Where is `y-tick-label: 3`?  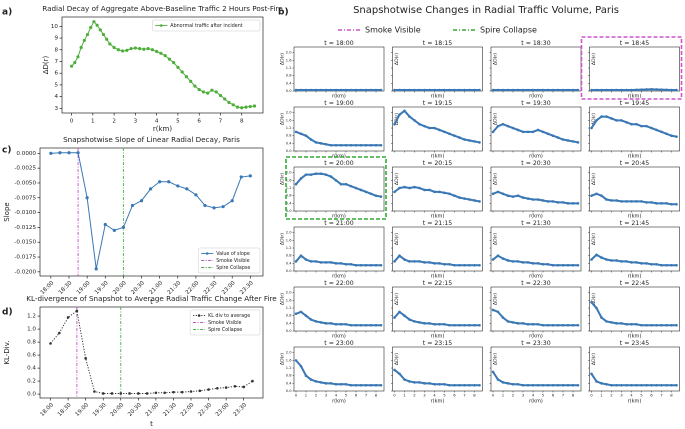
y-tick-label: 3 is located at coordinates (56, 109).